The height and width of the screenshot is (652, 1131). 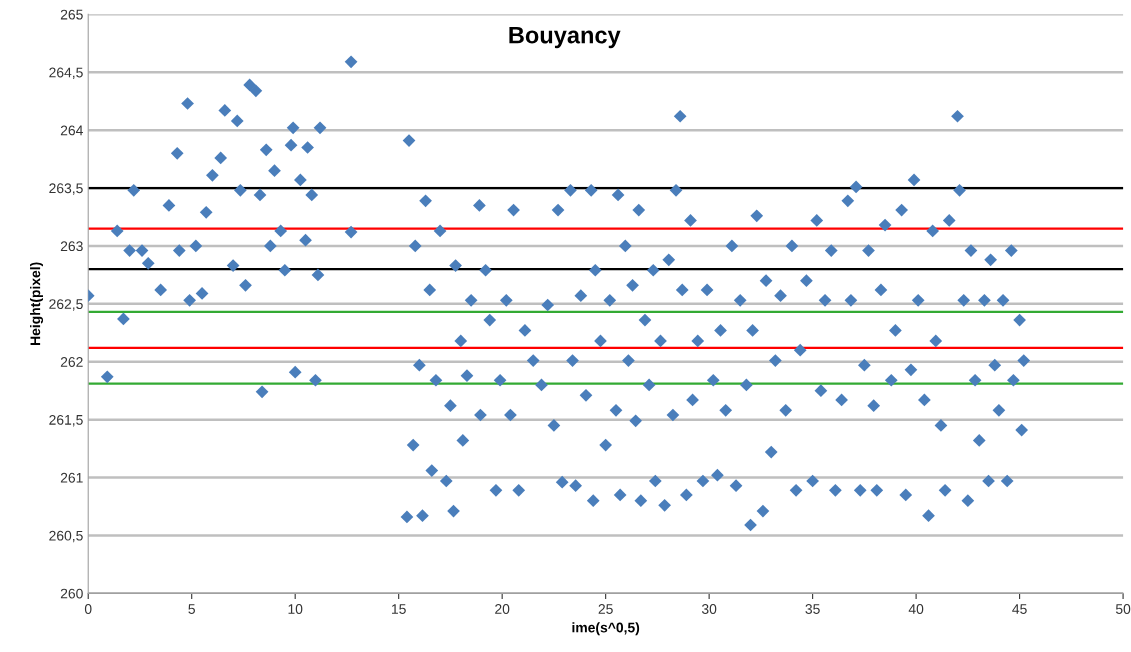 What do you see at coordinates (916, 609) in the screenshot?
I see `x-tick-label: 40` at bounding box center [916, 609].